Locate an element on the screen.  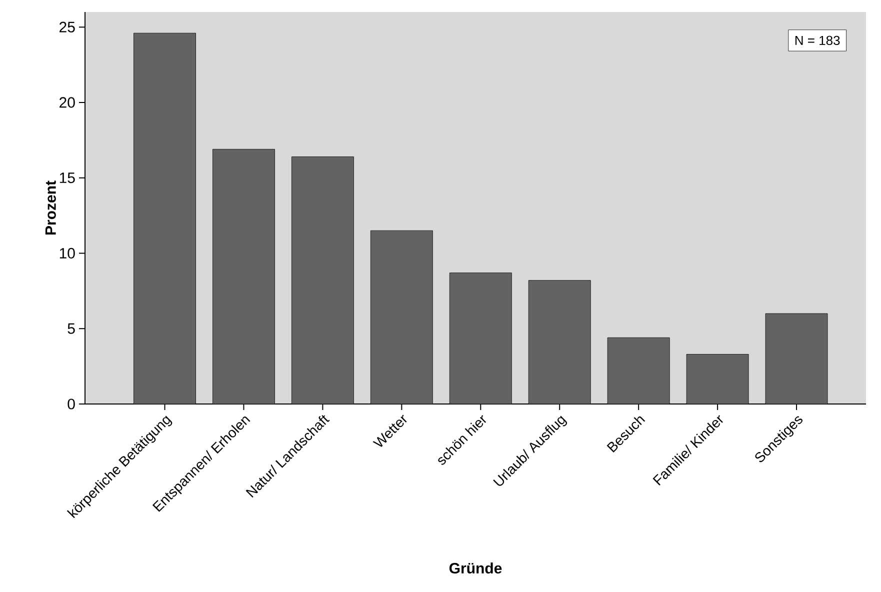
y-tick-label: 25 is located at coordinates (67, 27).